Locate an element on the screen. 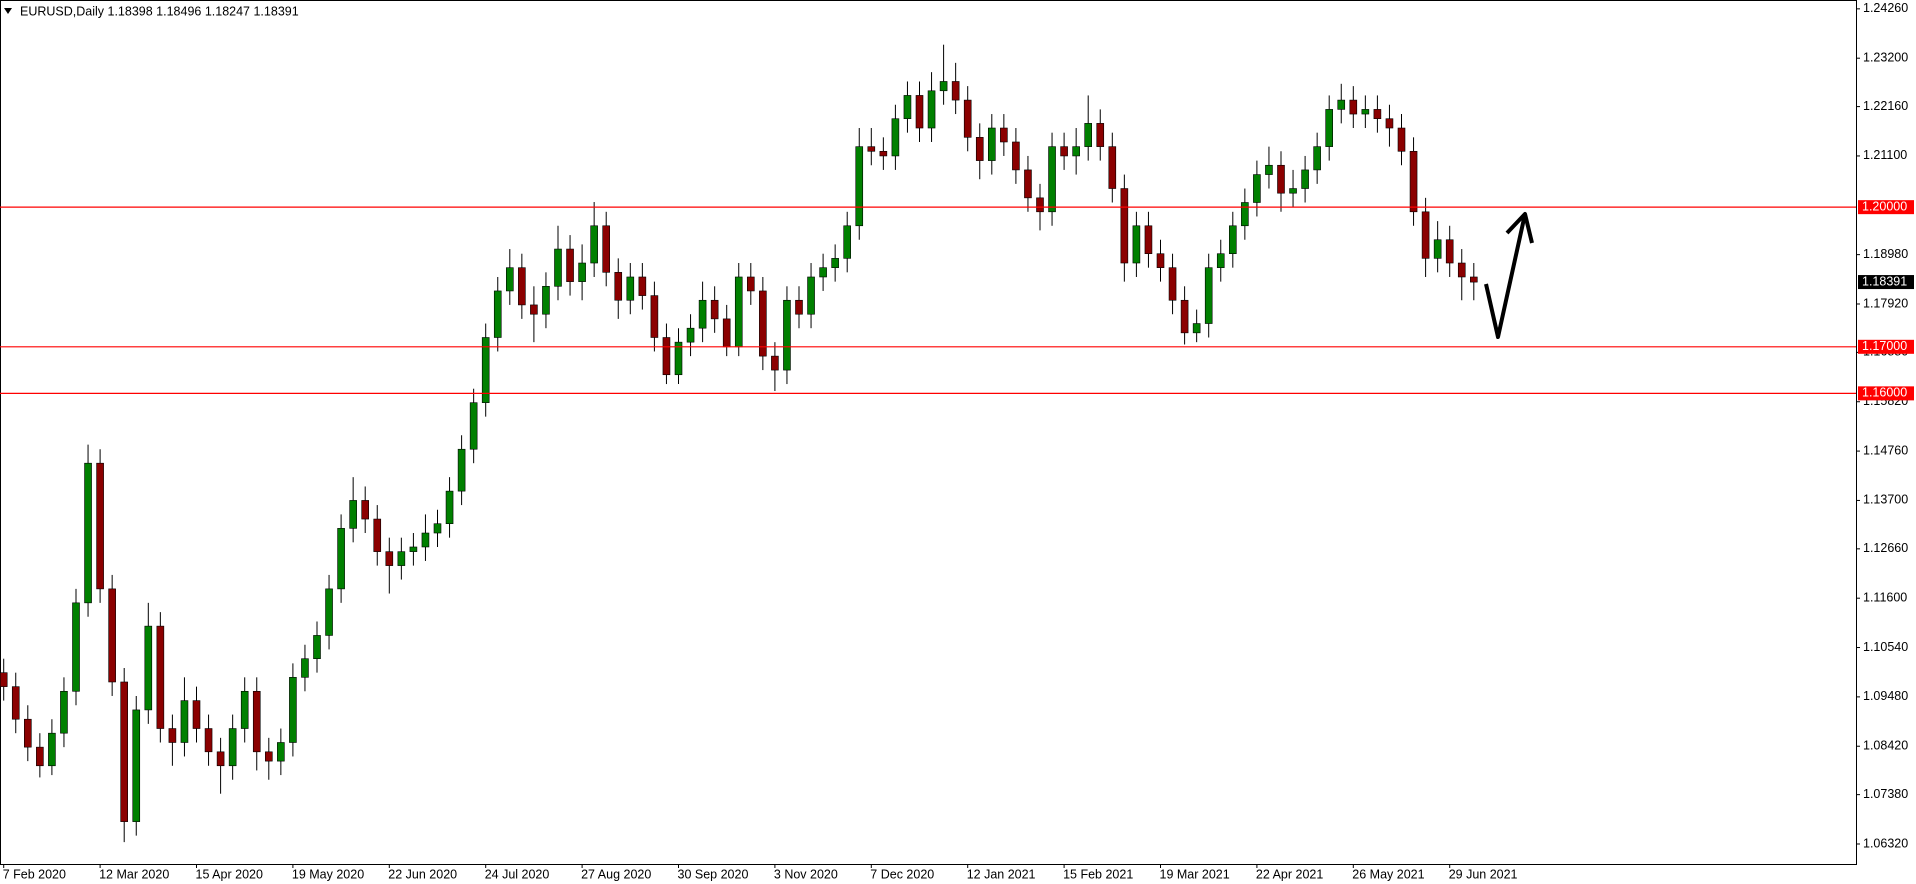 This screenshot has height=884, width=1916. x-tick-label: 30 Sep 2020 is located at coordinates (713, 874).